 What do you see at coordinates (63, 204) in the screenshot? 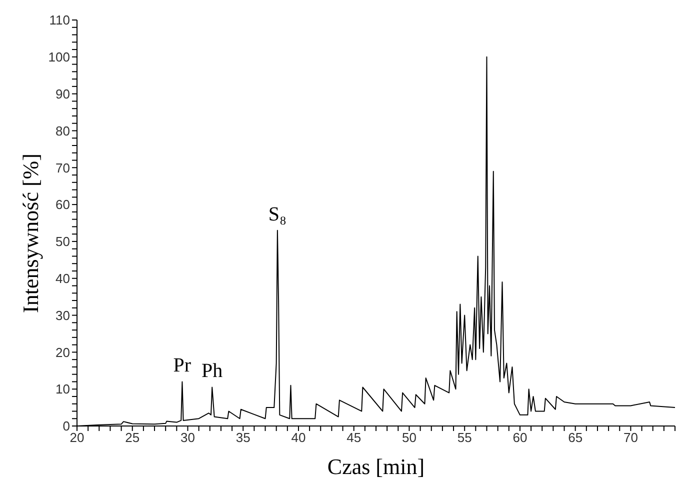
I see `y-tick-label: 60` at bounding box center [63, 204].